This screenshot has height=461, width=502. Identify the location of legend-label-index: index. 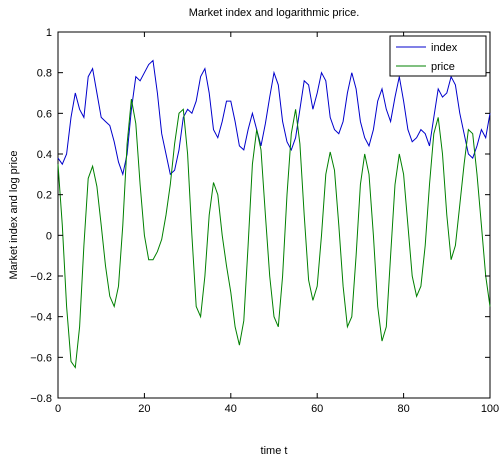
(444, 48).